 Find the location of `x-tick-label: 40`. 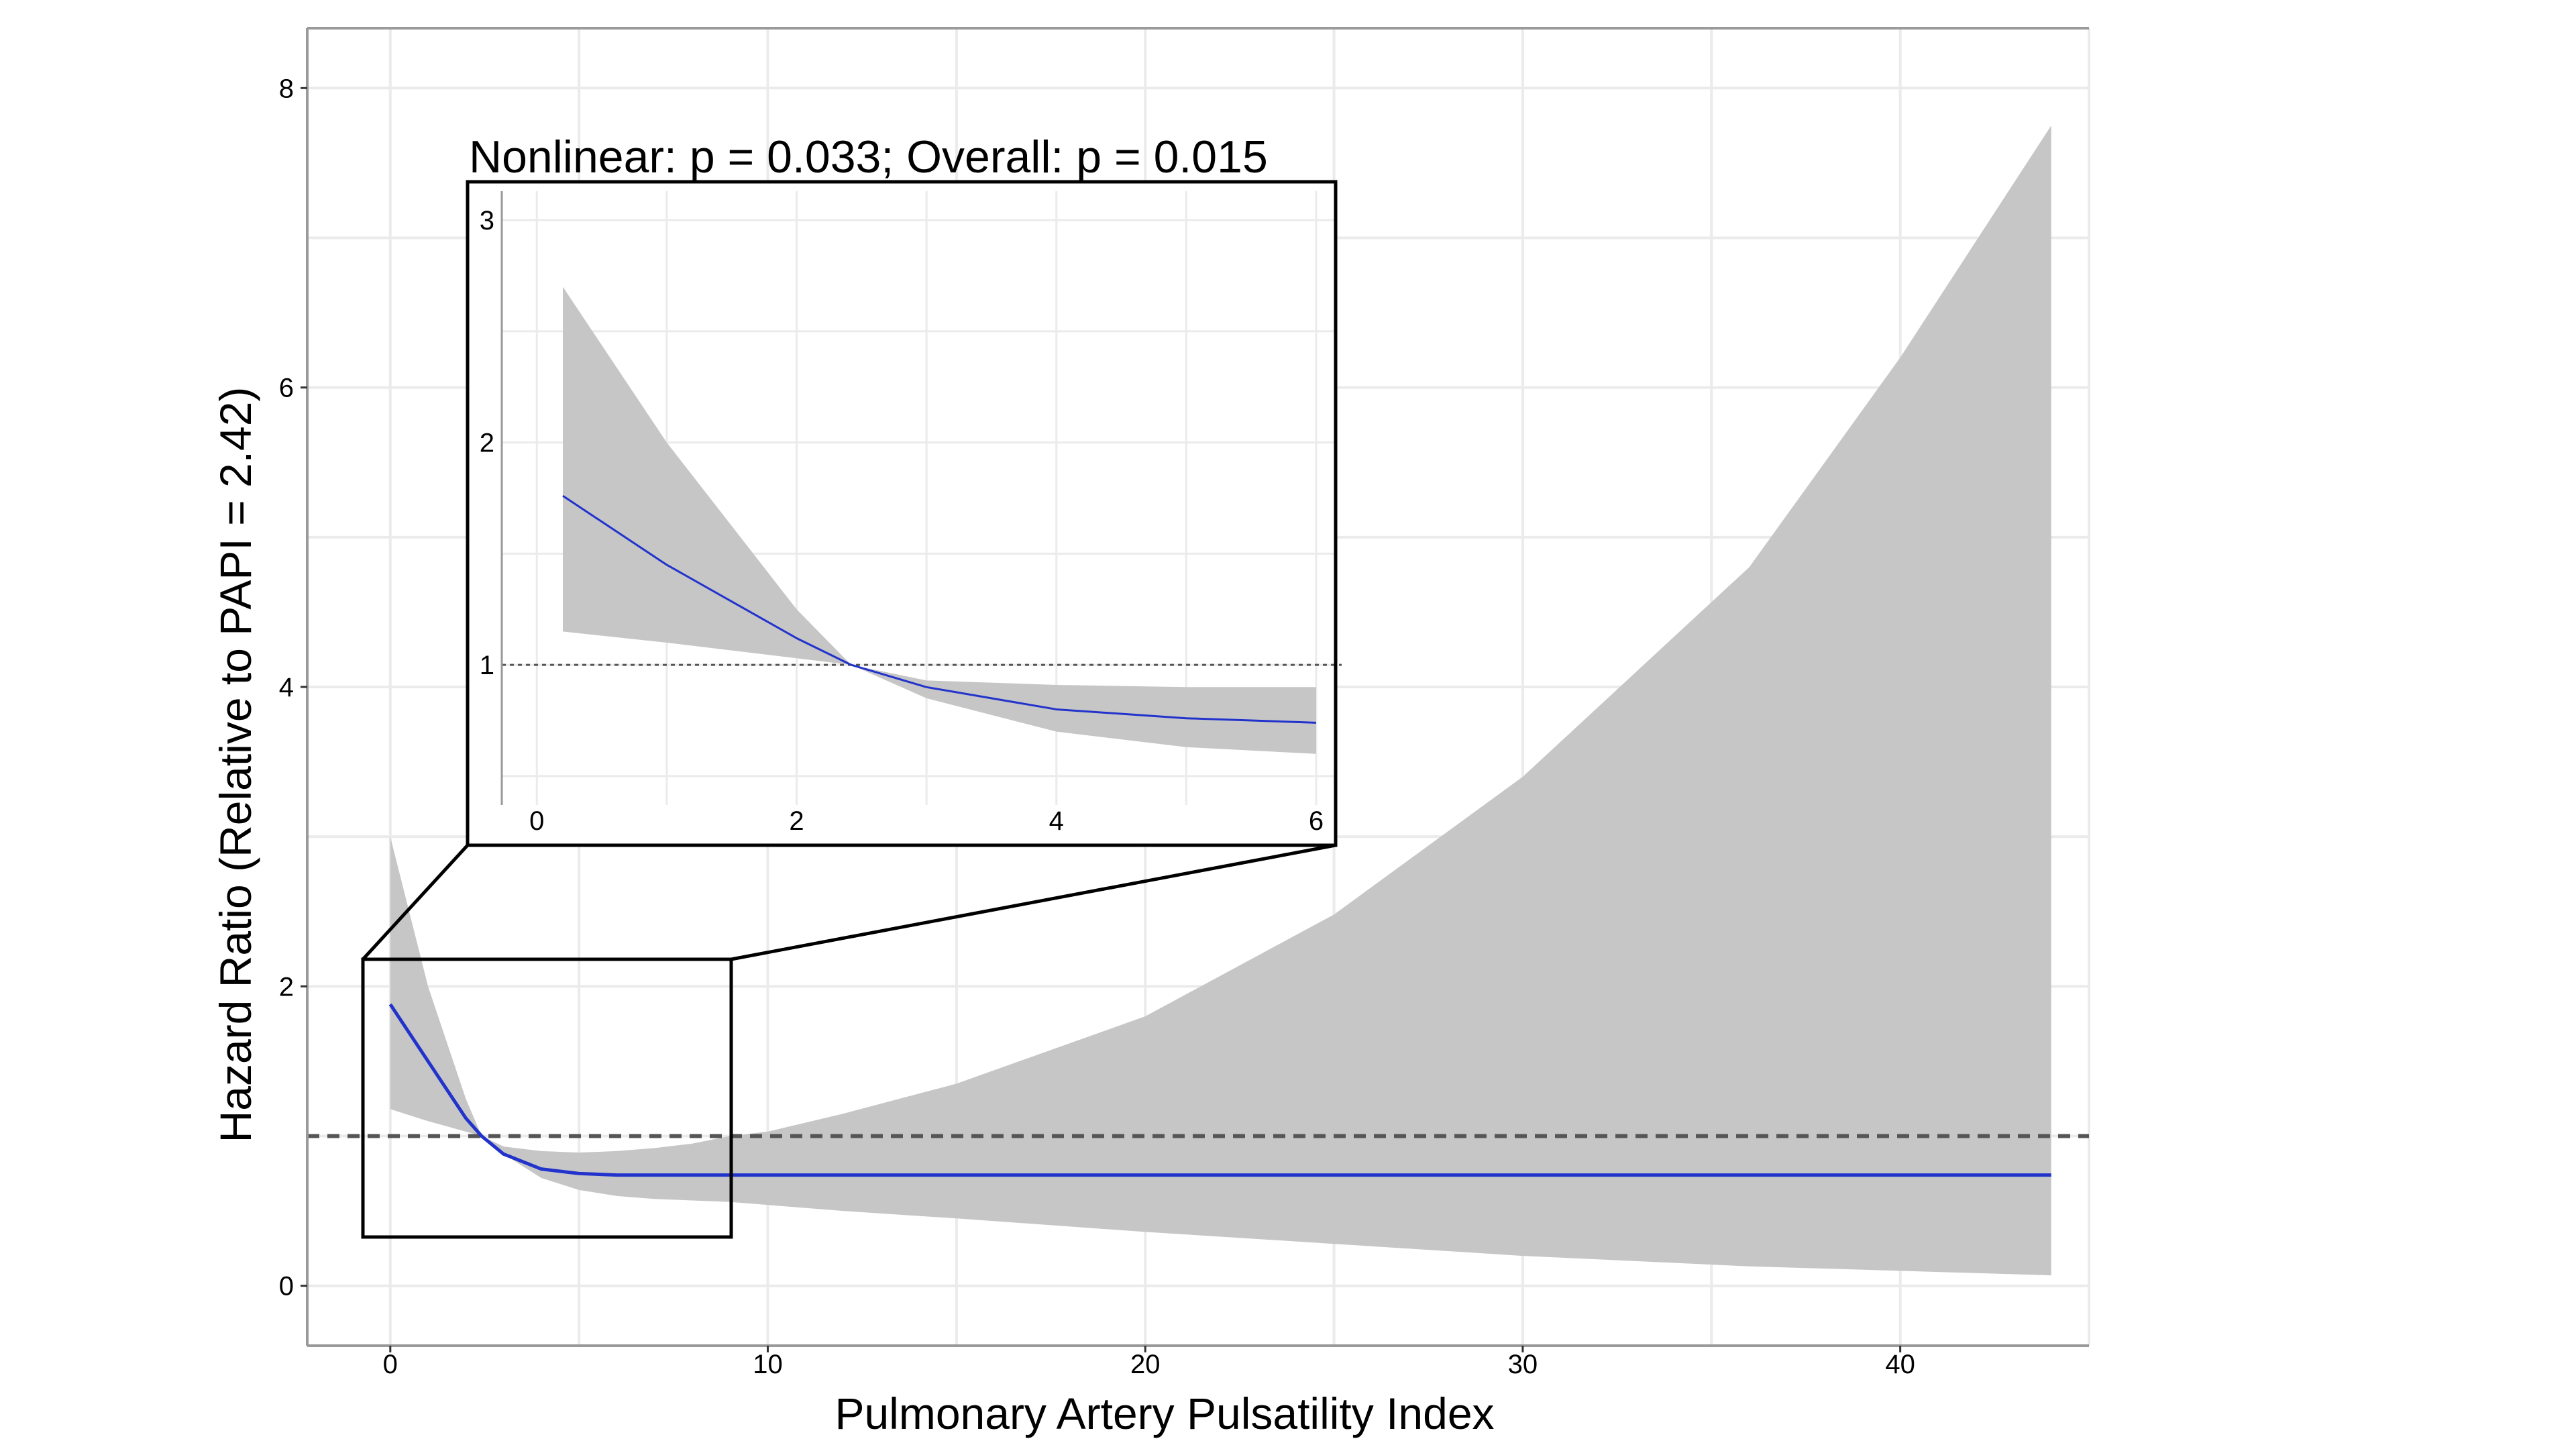

x-tick-label: 40 is located at coordinates (1900, 1364).